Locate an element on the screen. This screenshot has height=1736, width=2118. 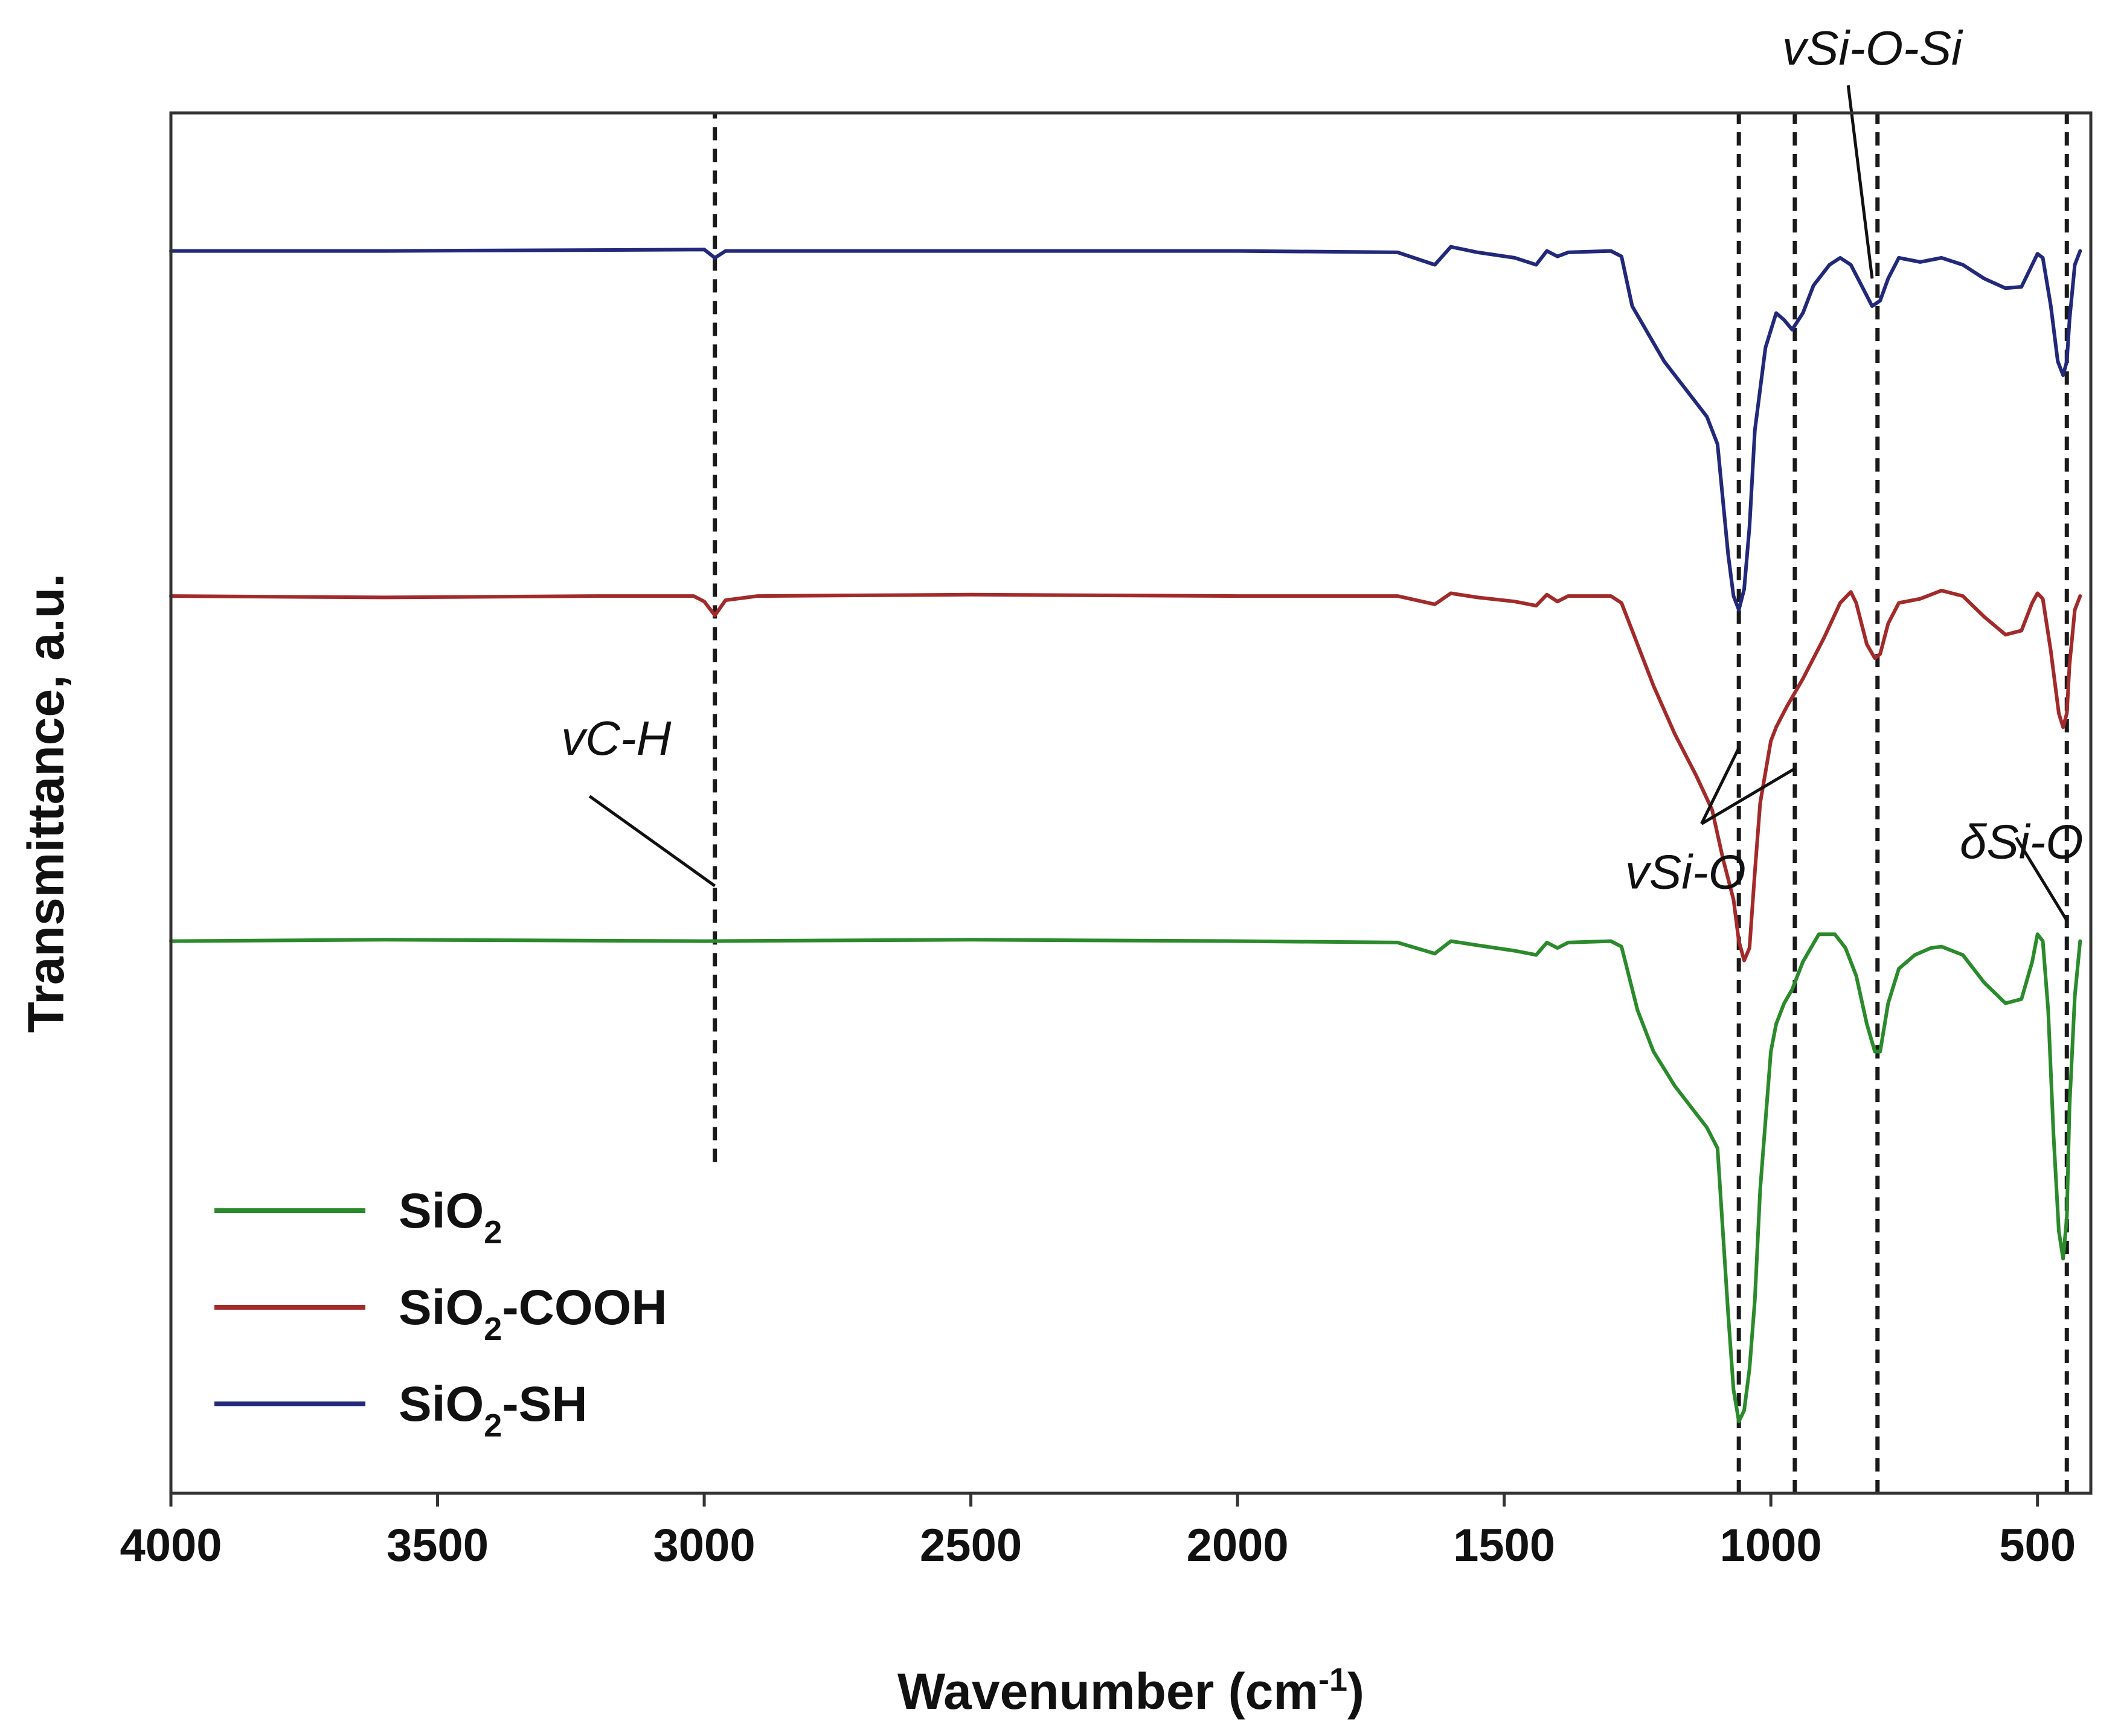
x-axis-title: Wavenumber (cm-1) is located at coordinates (1130, 1691).